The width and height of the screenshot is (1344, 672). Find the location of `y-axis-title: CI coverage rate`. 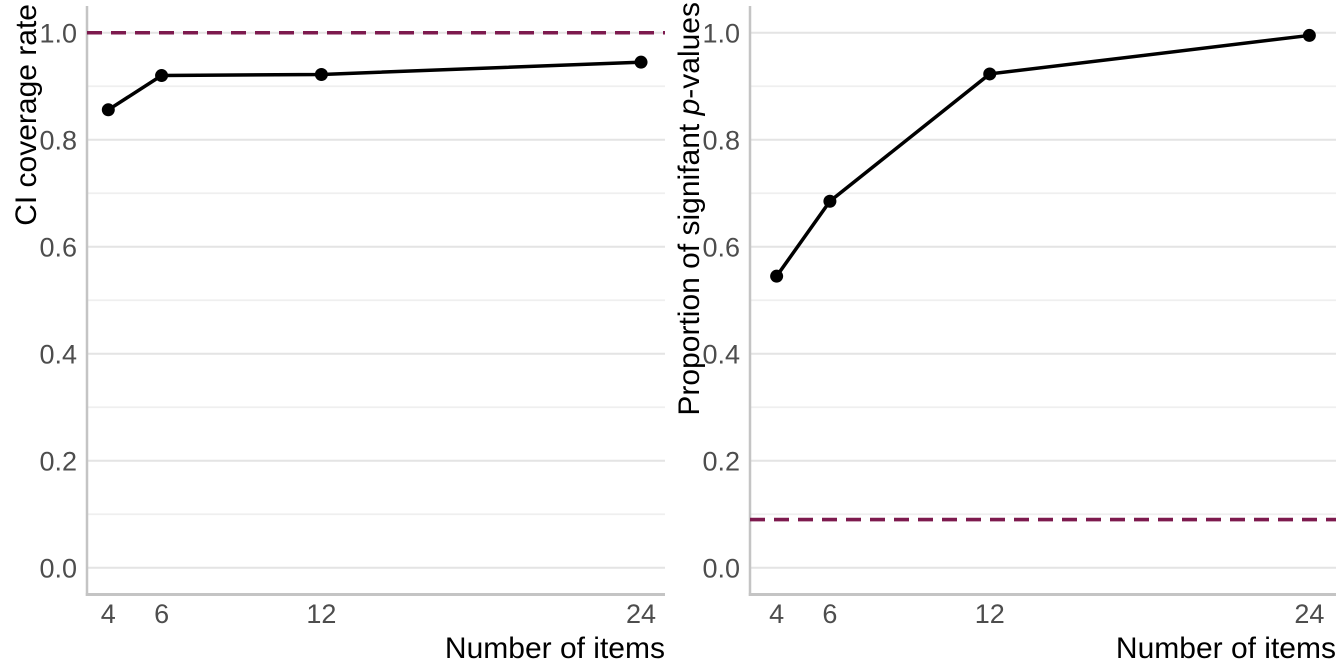

y-axis-title: CI coverage rate is located at coordinates (26, 115).